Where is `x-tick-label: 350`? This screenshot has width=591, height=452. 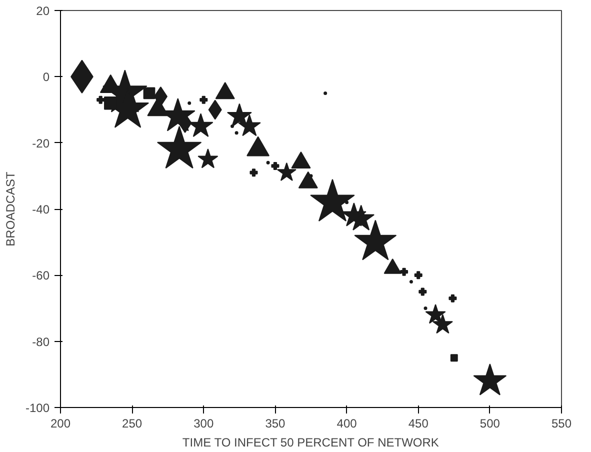 x-tick-label: 350 is located at coordinates (275, 423).